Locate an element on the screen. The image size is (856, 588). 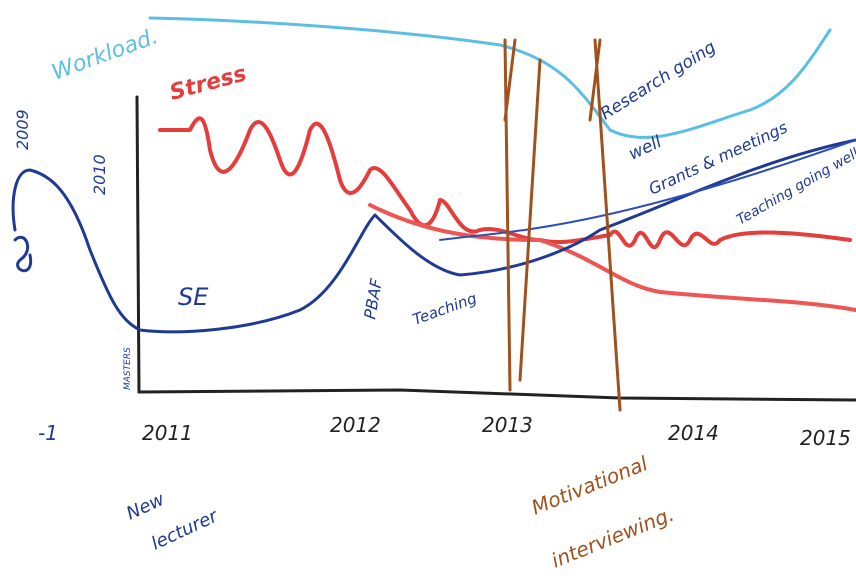
grants-line is located at coordinates (647, 190).